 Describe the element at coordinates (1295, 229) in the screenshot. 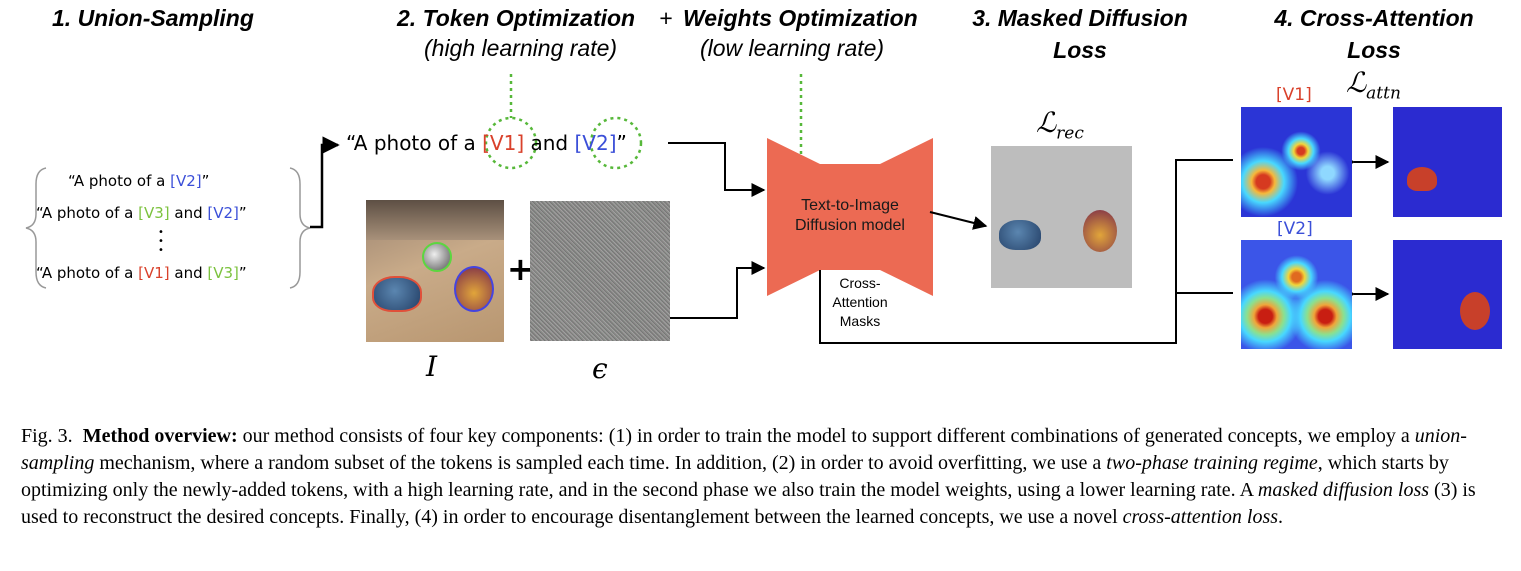

I see `attn-v2-label: [V2]` at that location.